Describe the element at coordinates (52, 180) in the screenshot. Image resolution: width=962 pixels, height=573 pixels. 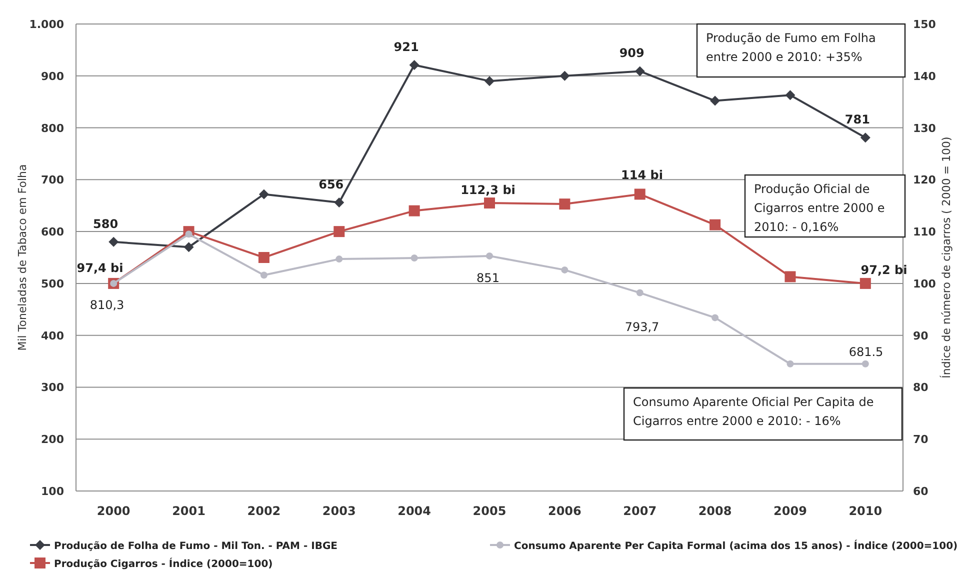
I see `y-tick-label: 700` at that location.